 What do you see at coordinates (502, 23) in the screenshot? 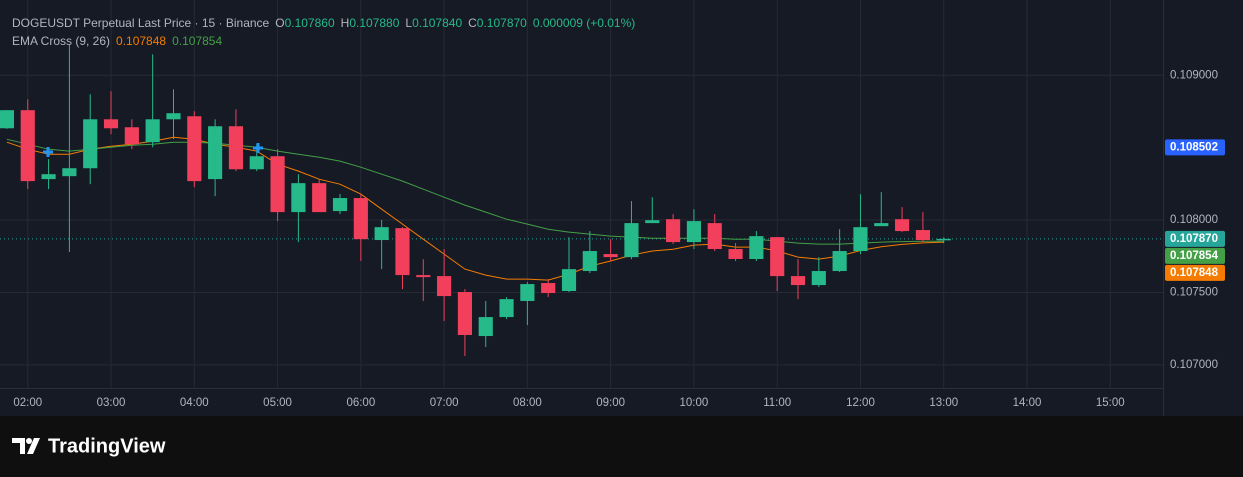
I see `ohlc-value: 0.107870` at bounding box center [502, 23].